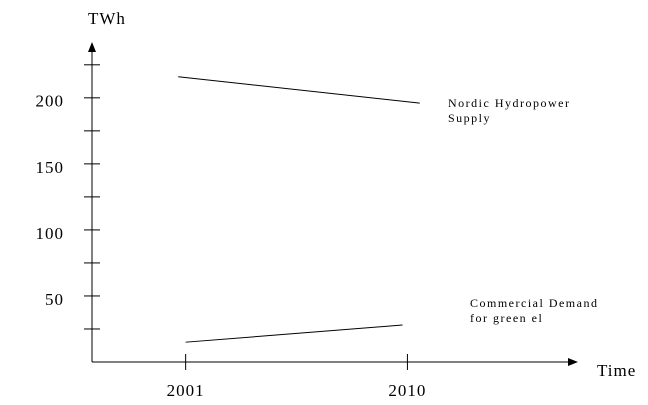  What do you see at coordinates (50, 167) in the screenshot?
I see `y-tick-label: 150` at bounding box center [50, 167].